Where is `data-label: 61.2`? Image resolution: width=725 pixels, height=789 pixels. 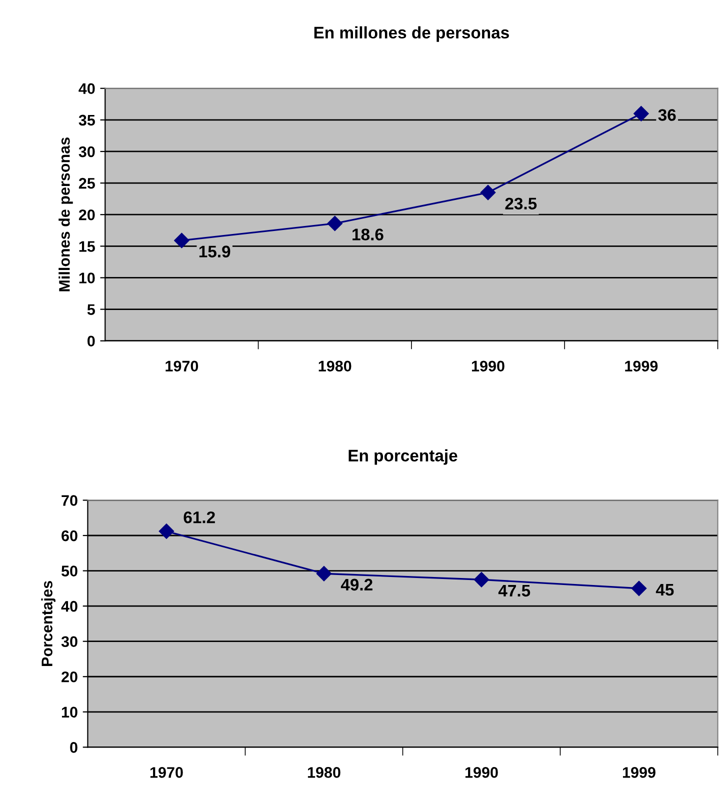
data-label: 61.2 is located at coordinates (199, 517).